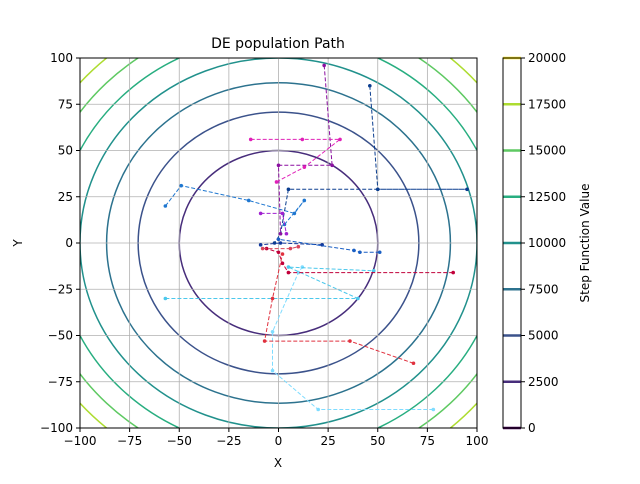  What do you see at coordinates (547, 197) in the screenshot?
I see `colorbar-tick-label: 12500` at bounding box center [547, 197].